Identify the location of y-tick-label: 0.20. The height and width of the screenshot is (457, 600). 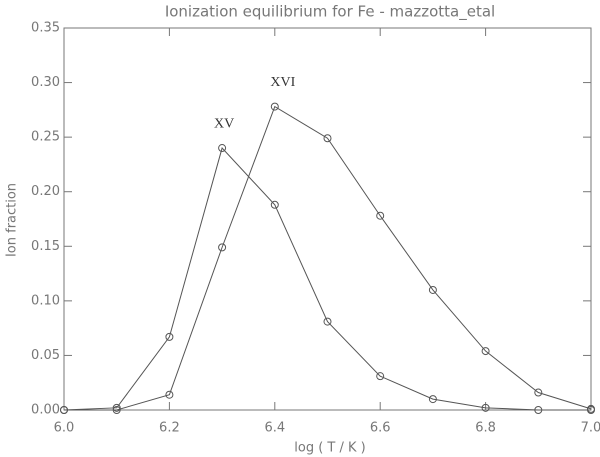
(45, 191).